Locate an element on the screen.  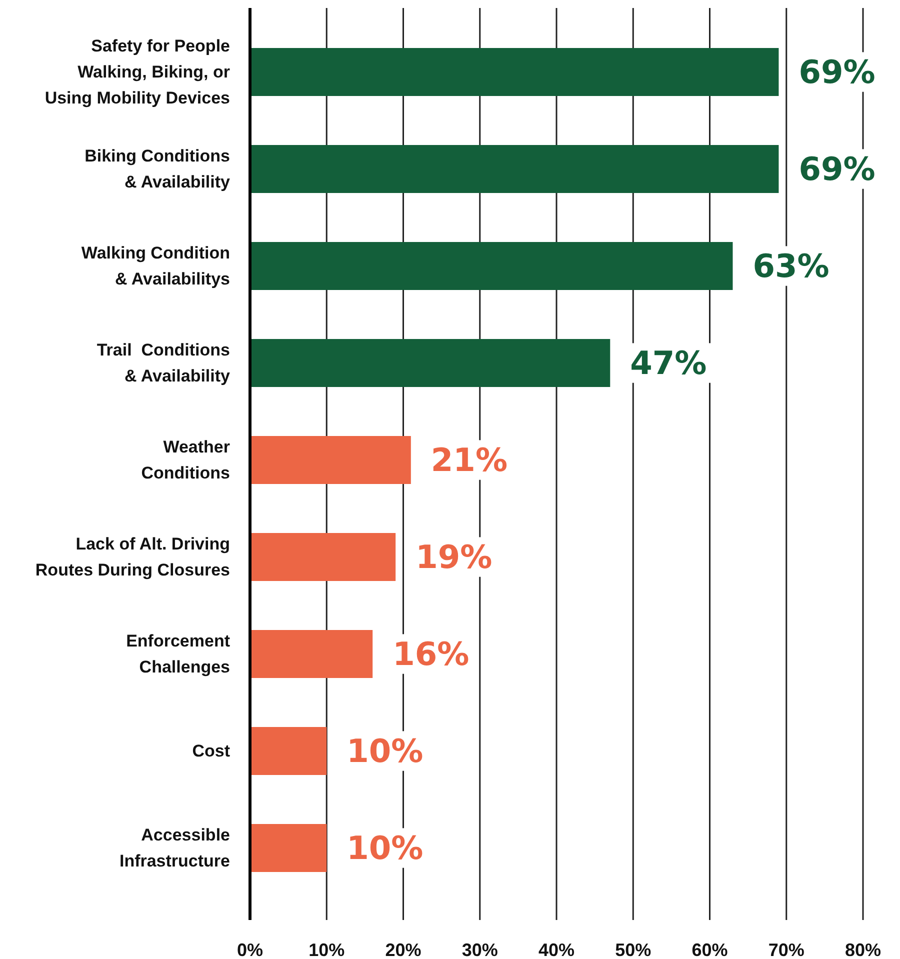
x-tick-label: 70% is located at coordinates (786, 949).